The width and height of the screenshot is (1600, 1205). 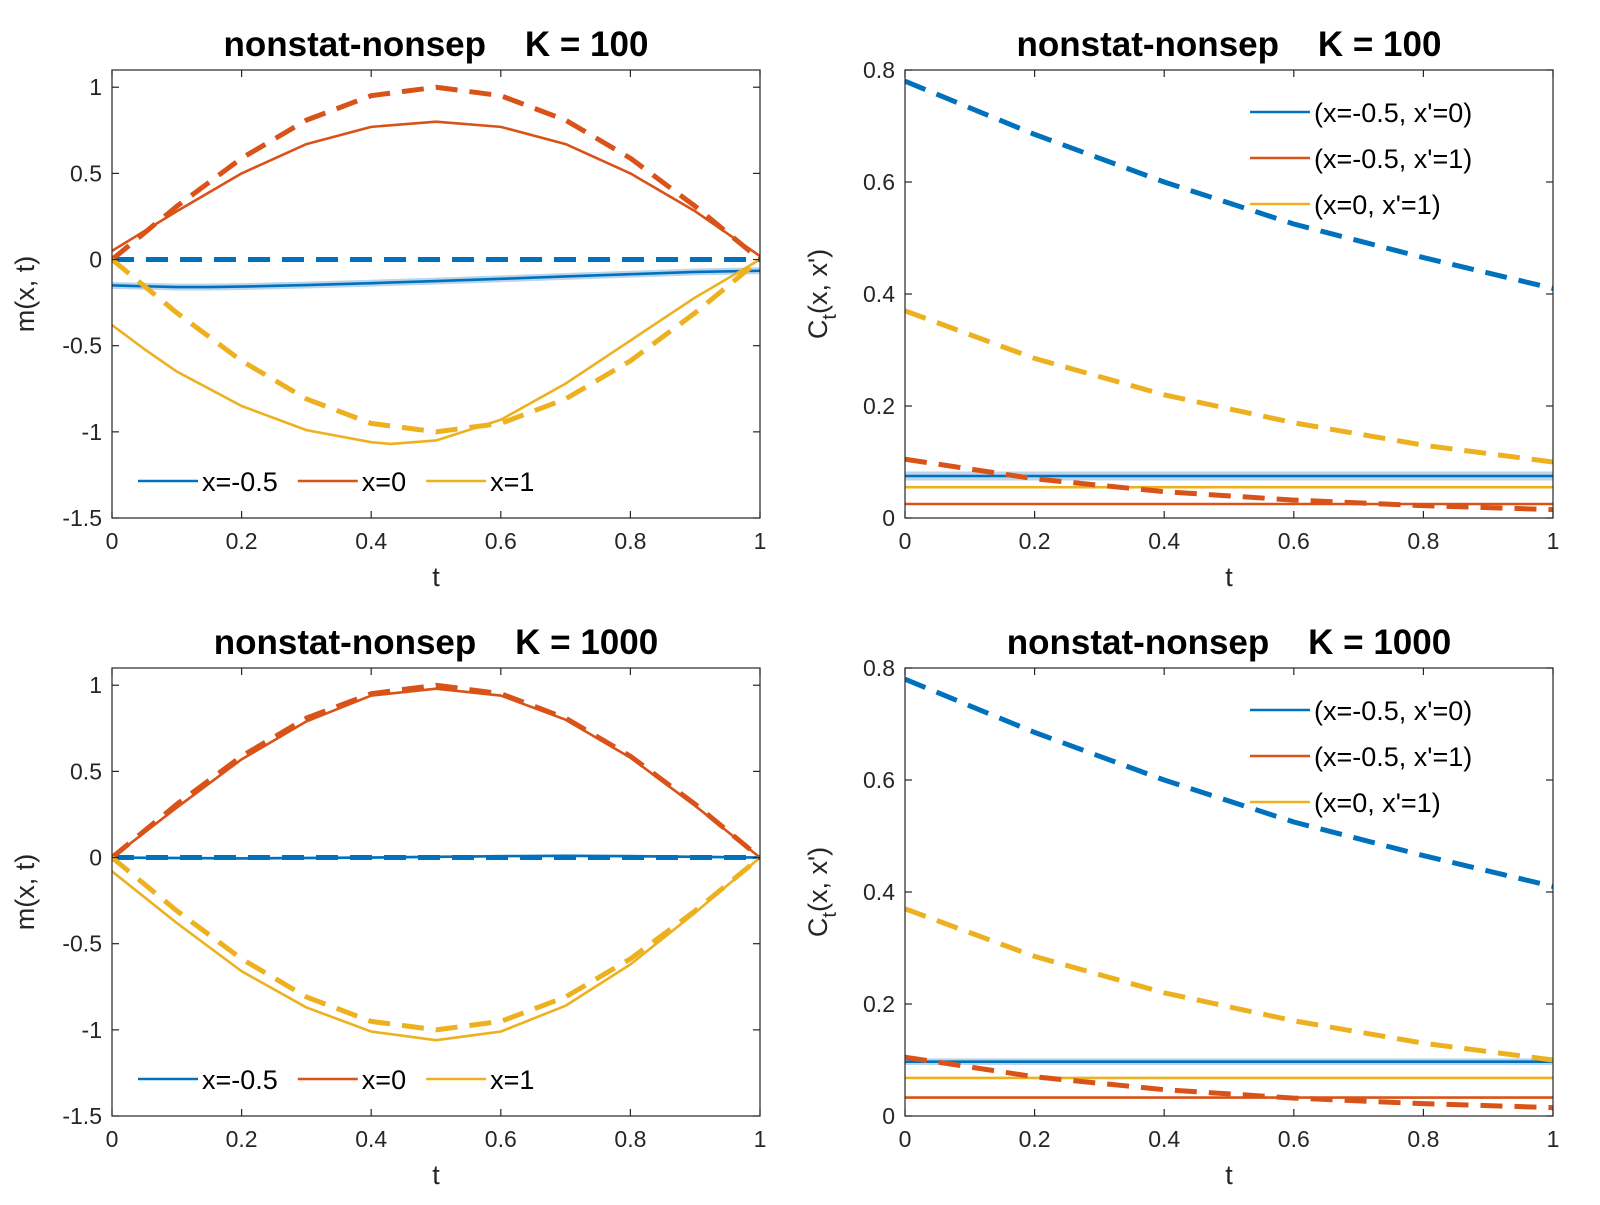 What do you see at coordinates (1393, 113) in the screenshot?
I see `legend-label: (x=-0.5, x'=0)` at bounding box center [1393, 113].